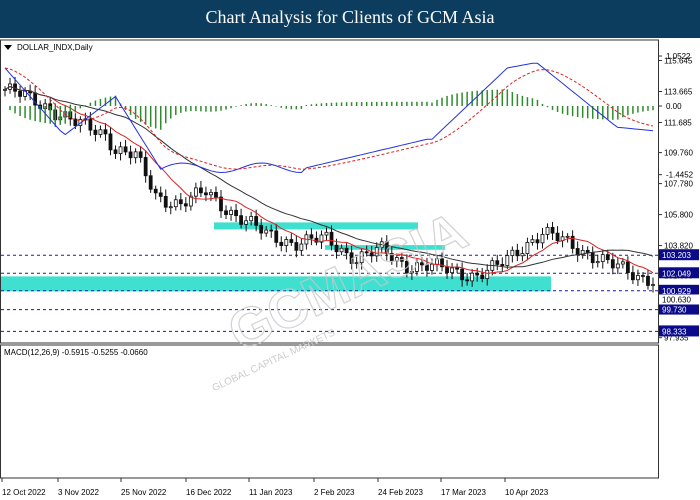 The width and height of the screenshot is (700, 500). I want to click on date-tick-label: 12 Oct 2022, so click(24, 492).